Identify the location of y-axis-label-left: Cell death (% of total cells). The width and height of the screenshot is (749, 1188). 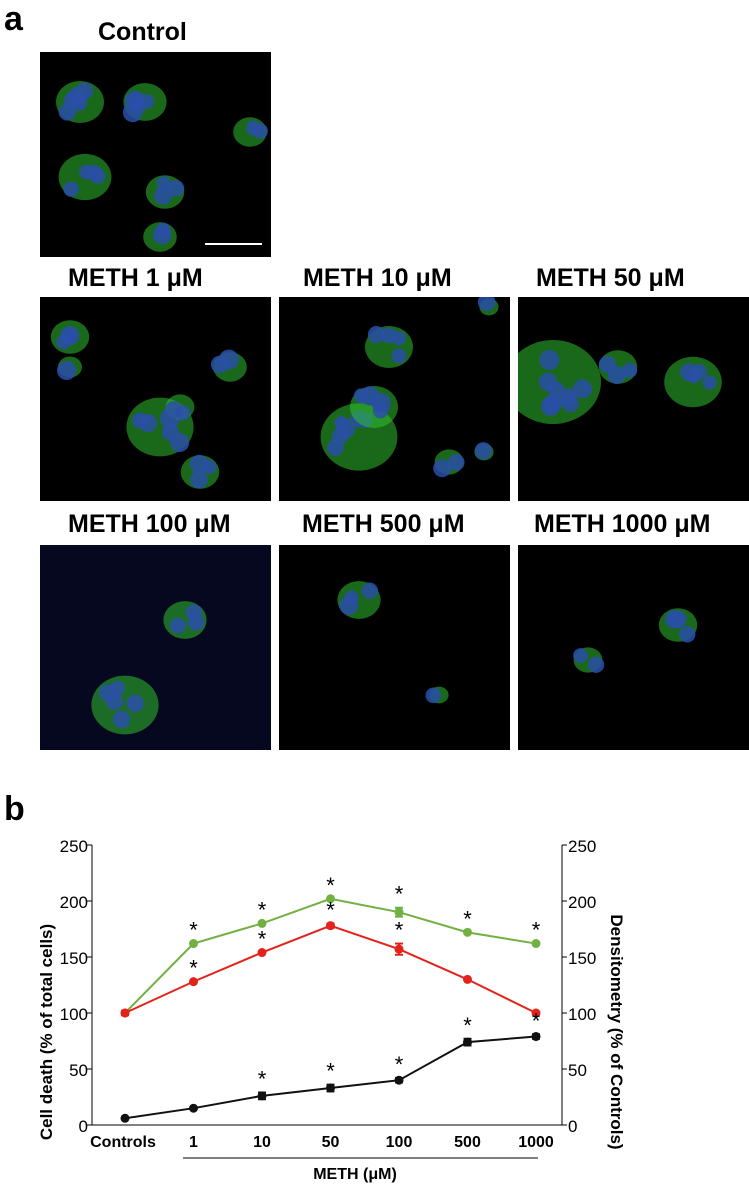
(46, 1032).